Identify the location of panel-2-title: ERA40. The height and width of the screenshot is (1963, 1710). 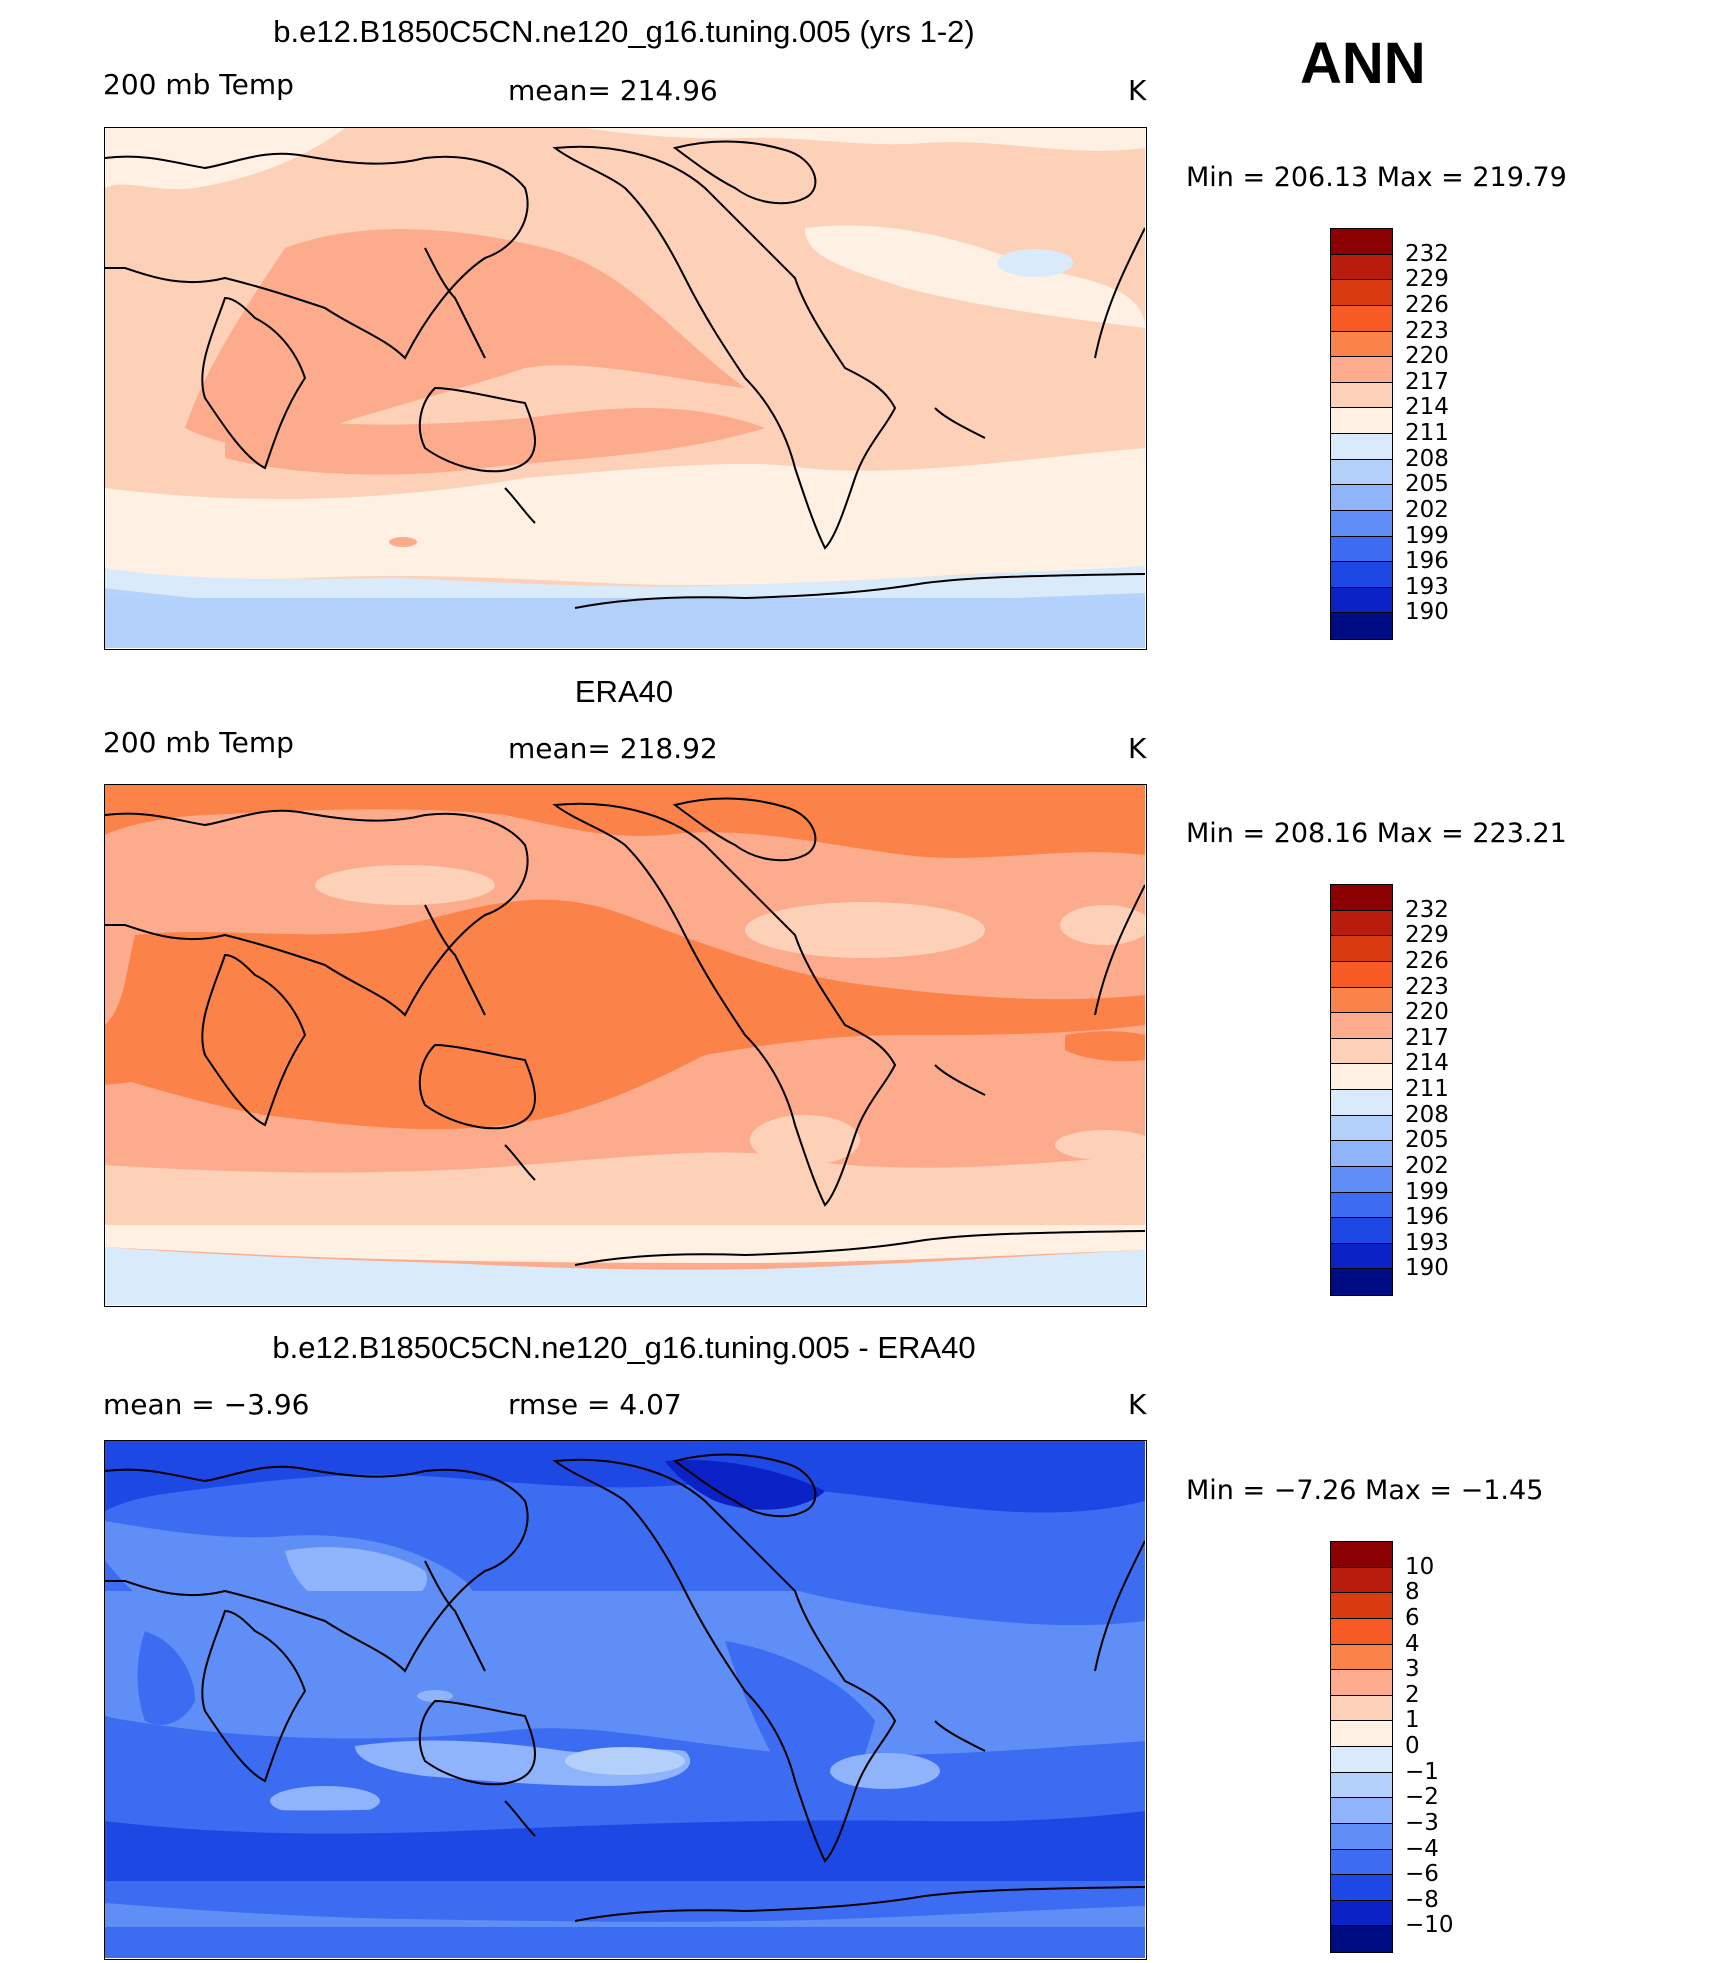
(624, 691).